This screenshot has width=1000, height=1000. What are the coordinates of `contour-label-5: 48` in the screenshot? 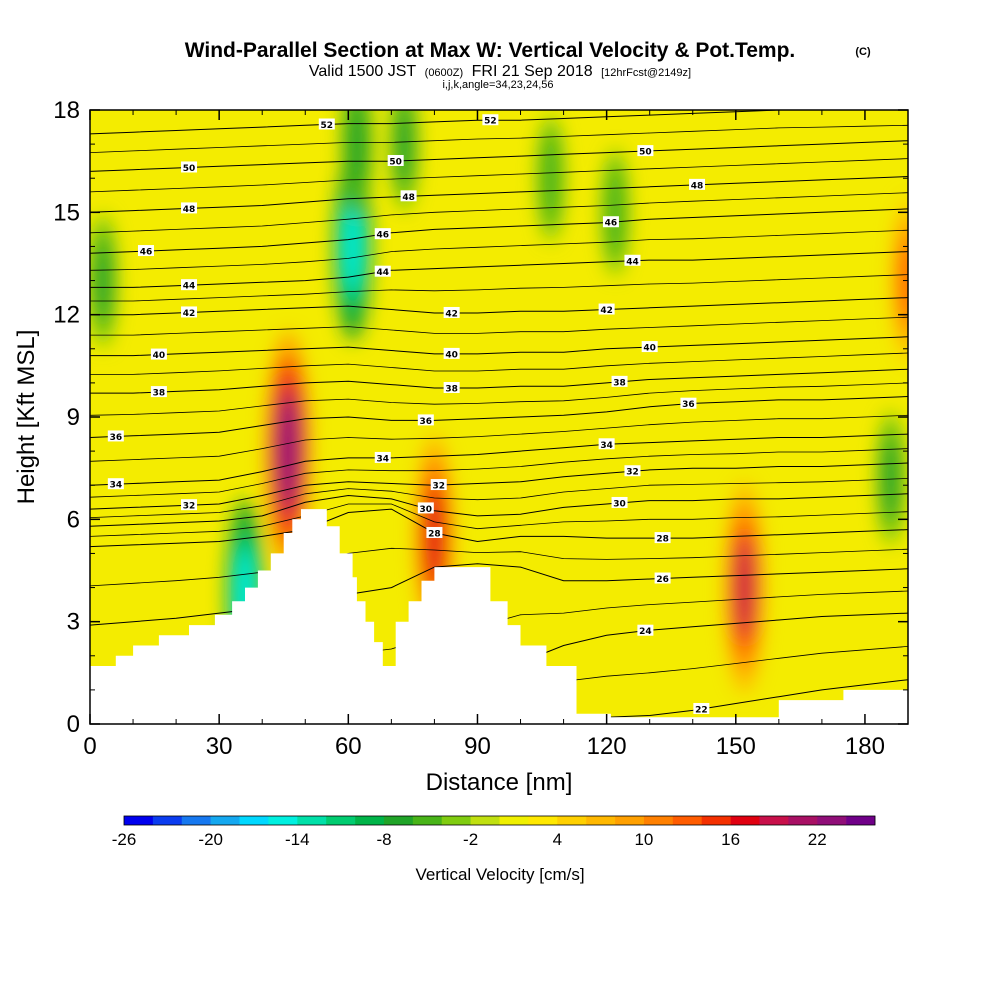 It's located at (189, 208).